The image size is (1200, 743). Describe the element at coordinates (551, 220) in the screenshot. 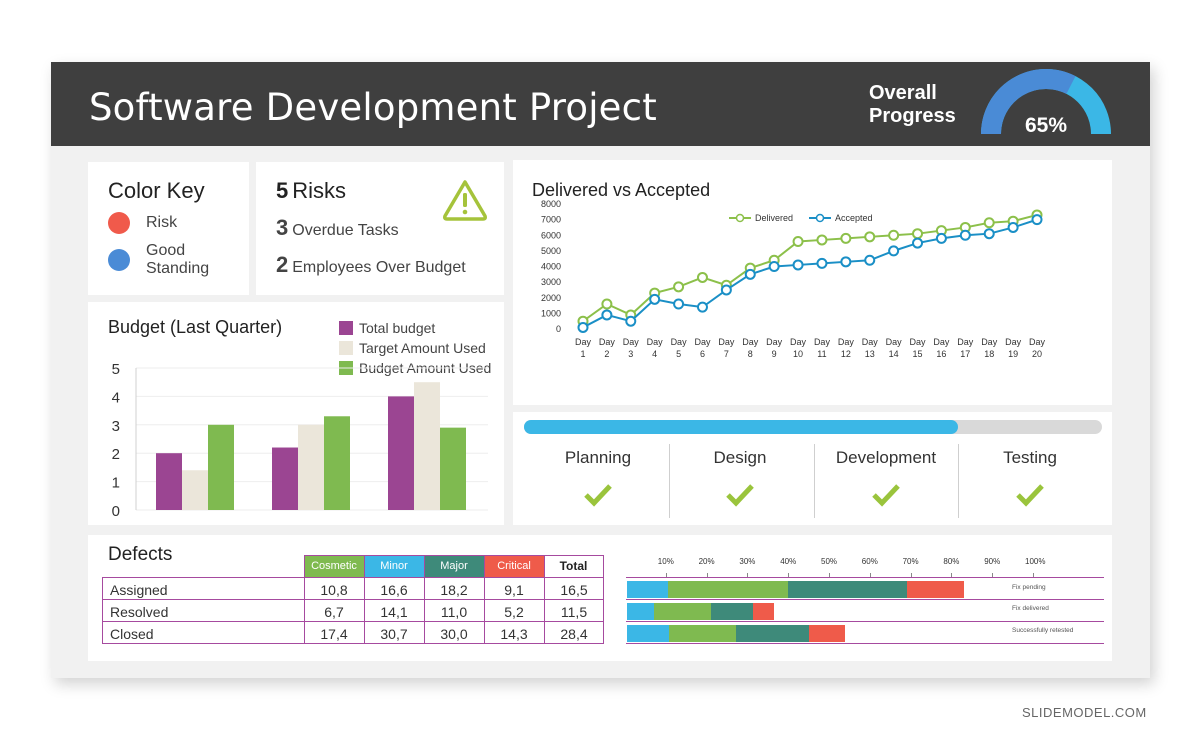

I see `line-y-tick: 7000` at that location.